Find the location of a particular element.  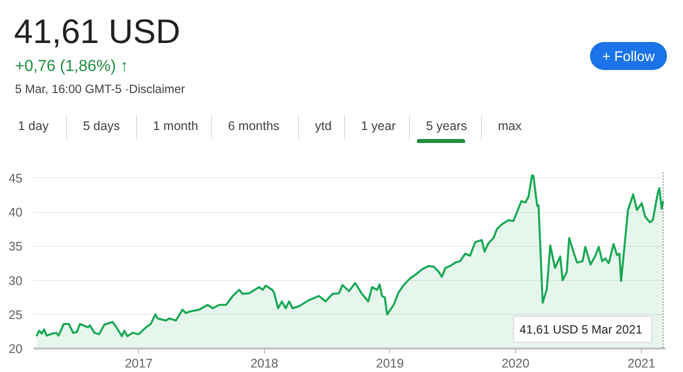

y-tick-label: 45 is located at coordinates (15, 178).